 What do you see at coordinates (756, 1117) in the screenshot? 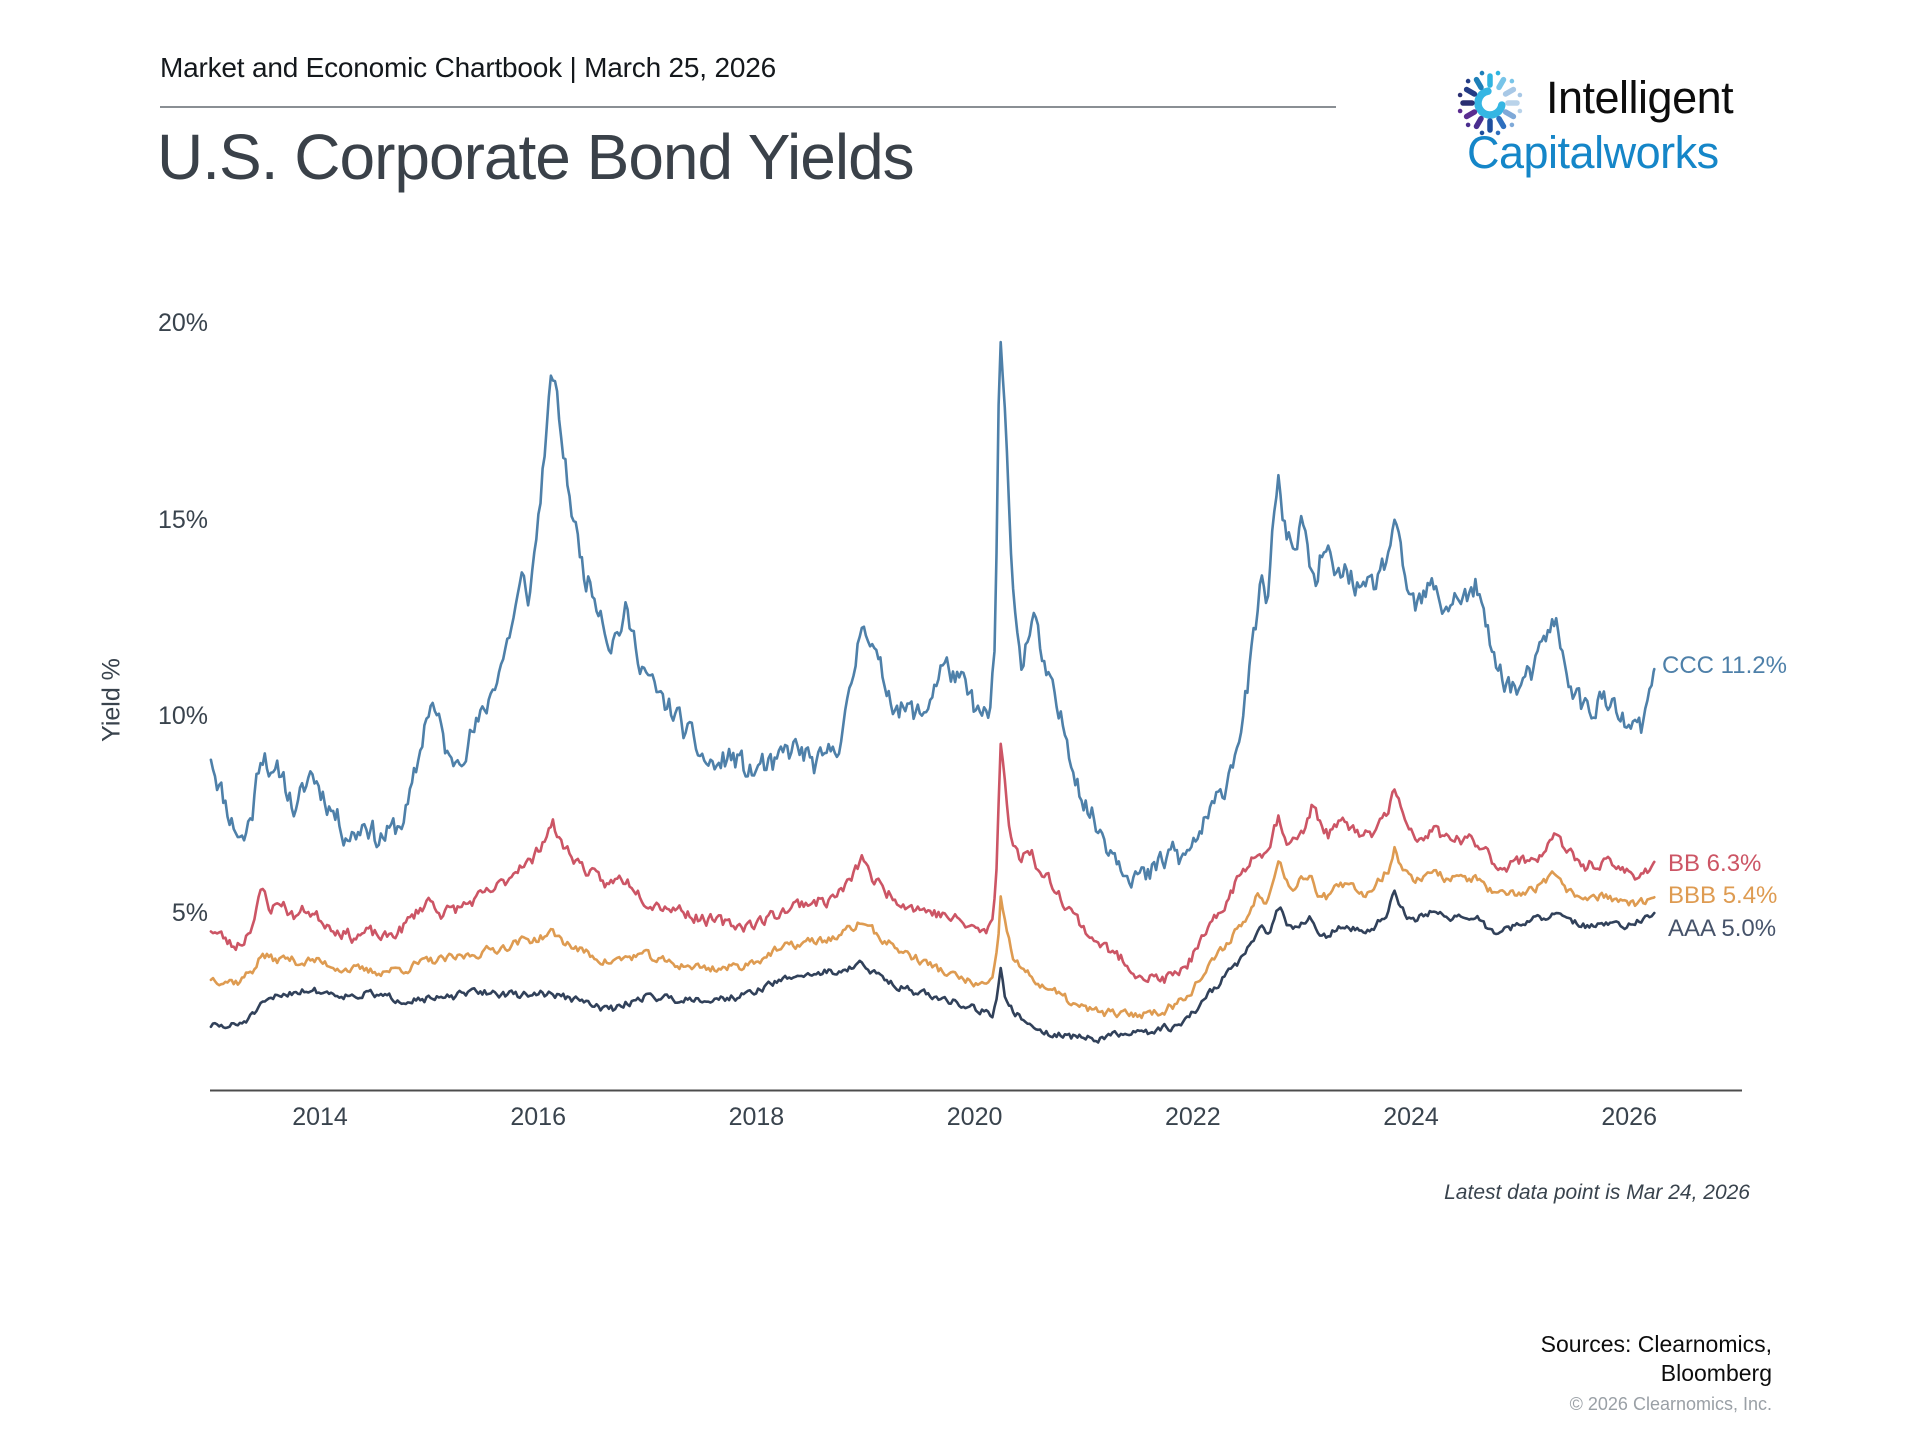
I see `x-tick-label-2018: 2018` at bounding box center [756, 1117].